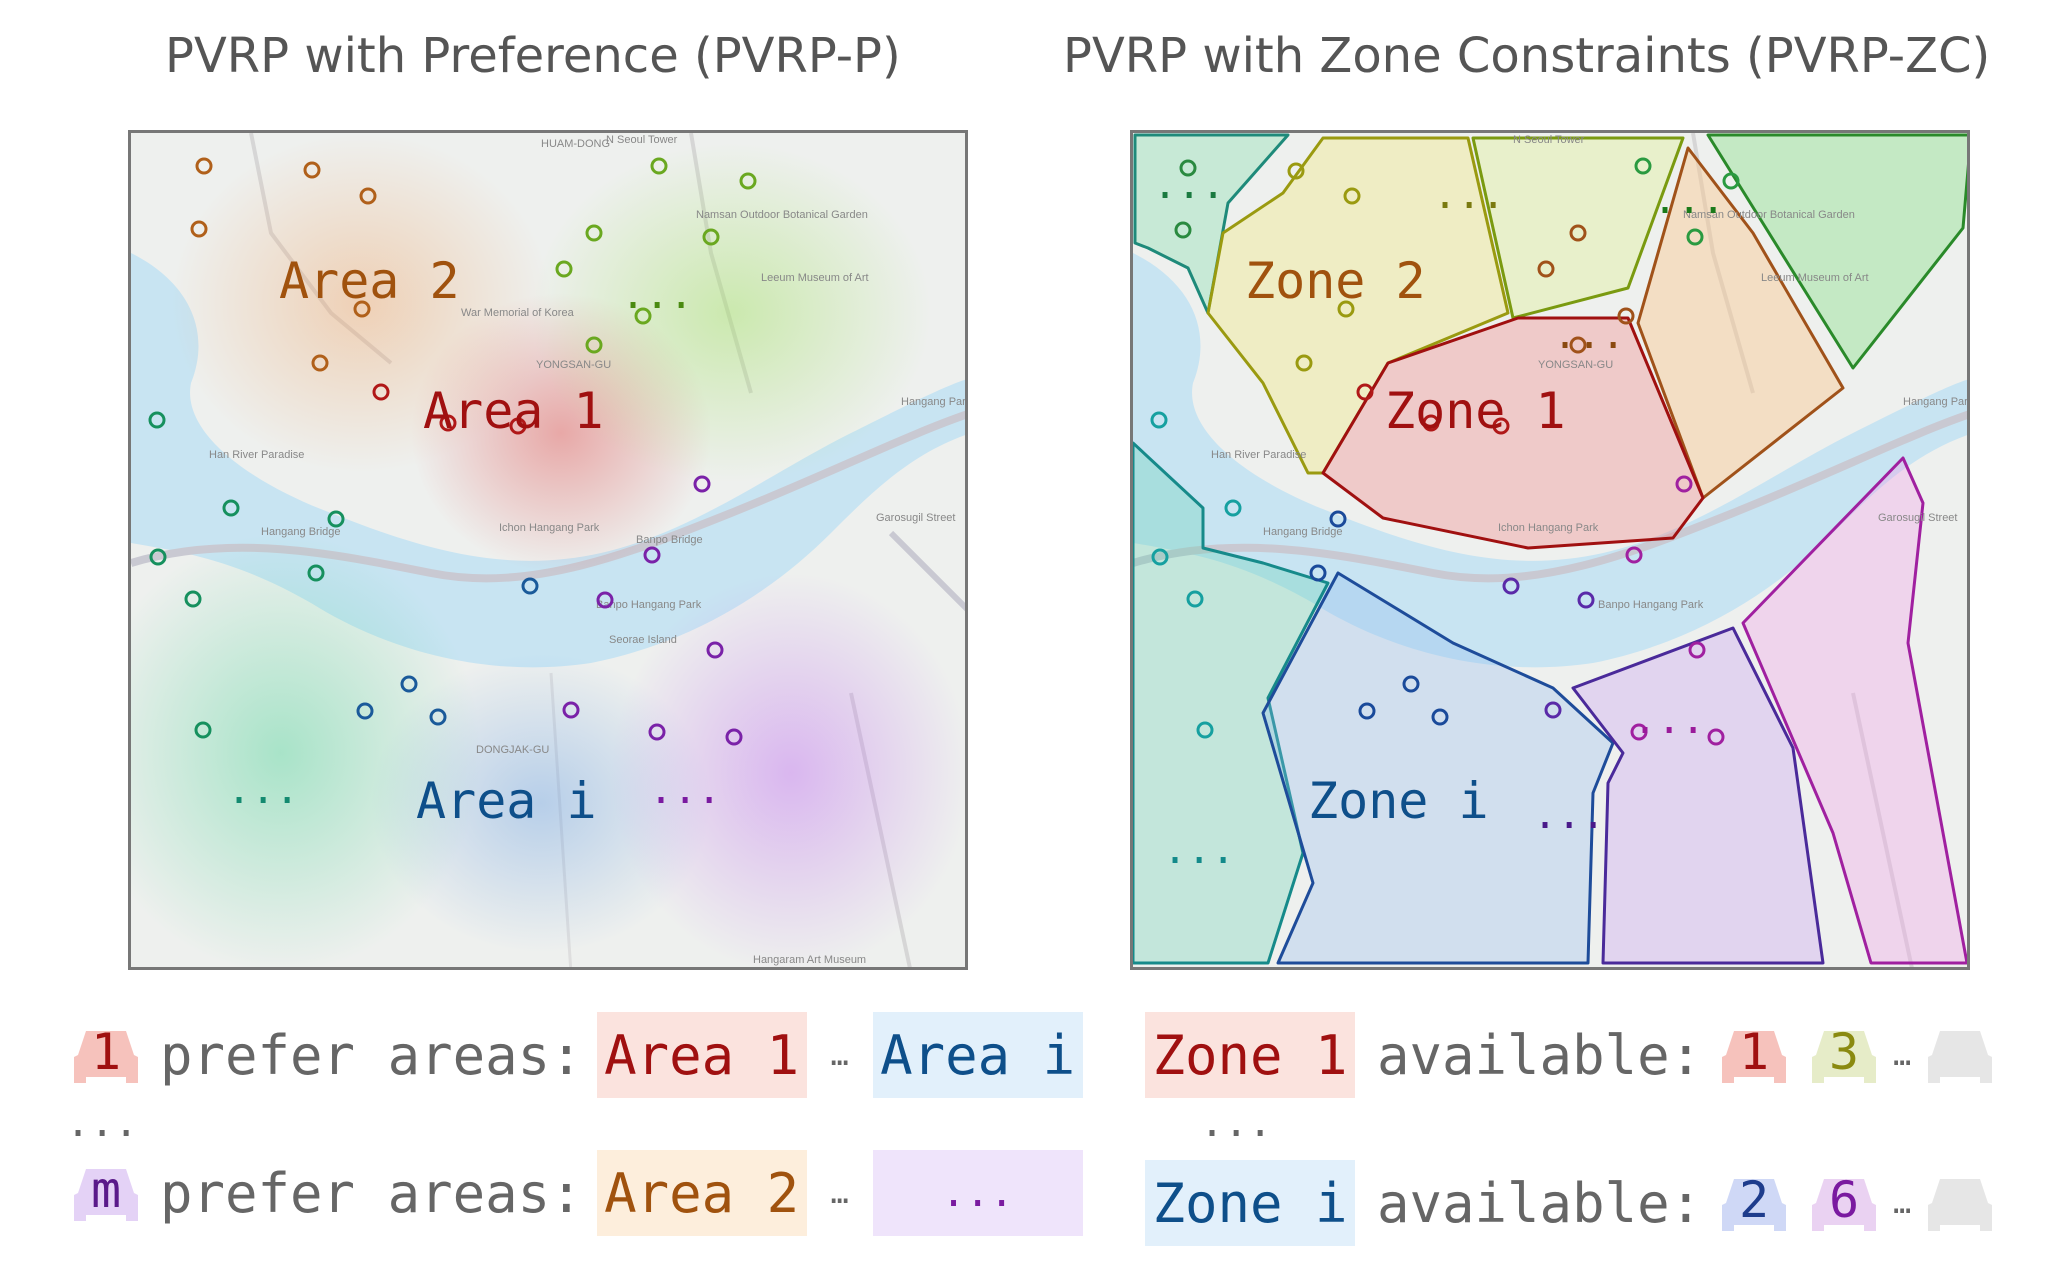  I want to click on map-label-leeum: Leeum Museum of Art, so click(815, 278).